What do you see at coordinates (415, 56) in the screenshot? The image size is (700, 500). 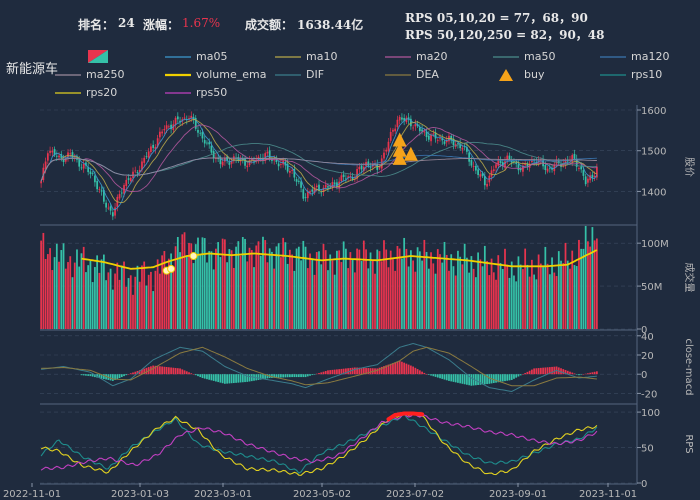 I see `legend-item-ma20: ma20` at bounding box center [415, 56].